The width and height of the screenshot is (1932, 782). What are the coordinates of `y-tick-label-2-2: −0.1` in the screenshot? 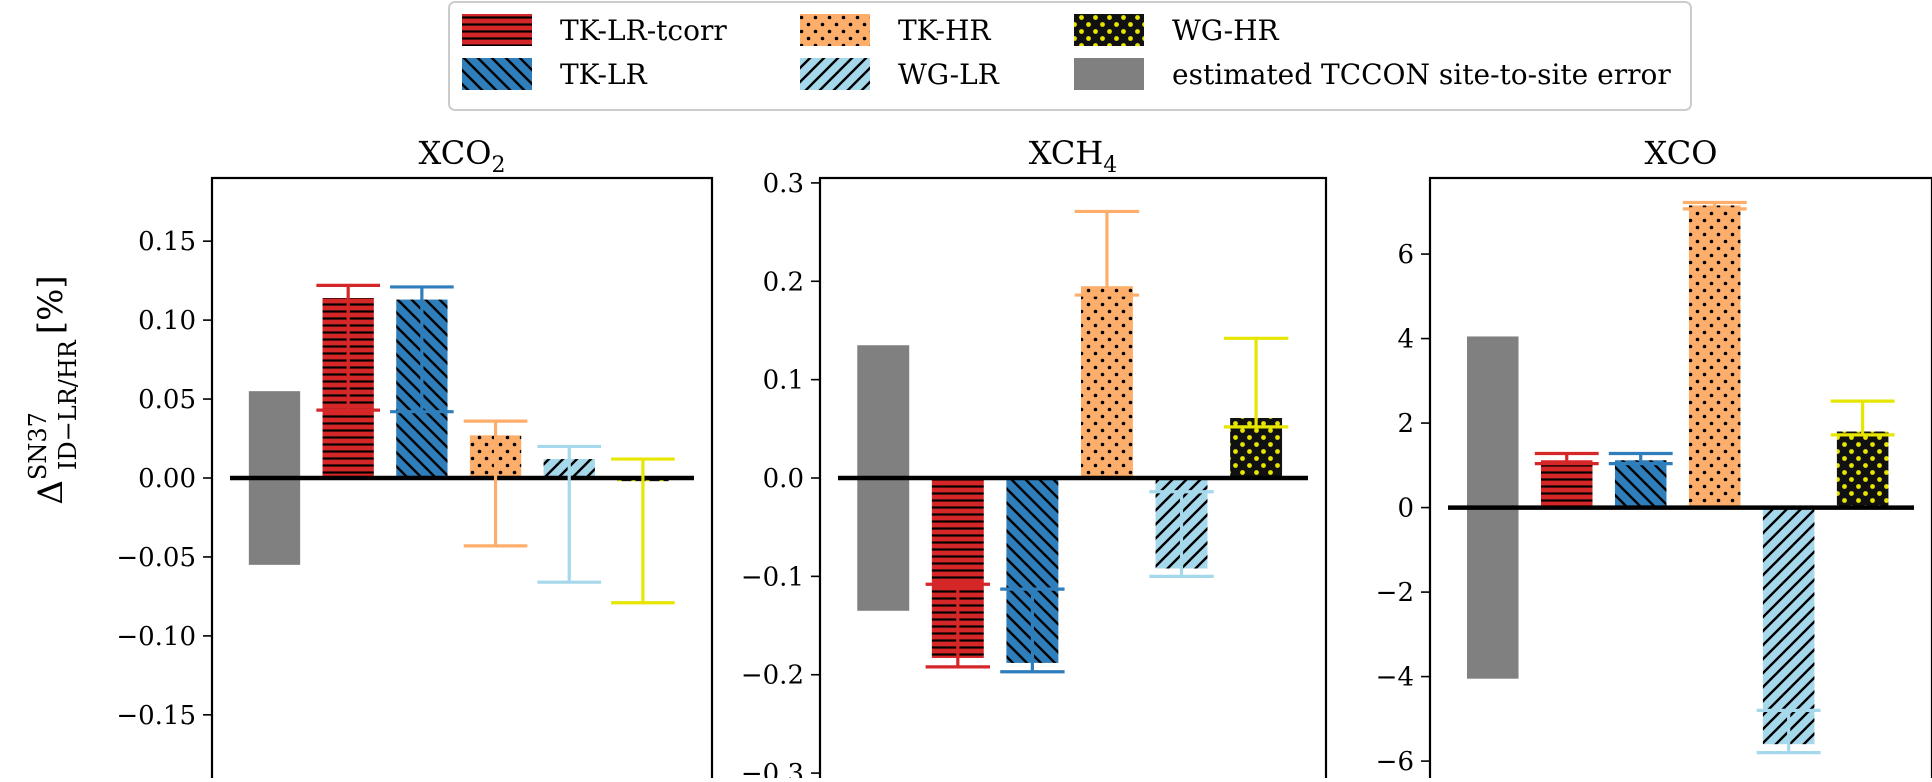 It's located at (772, 577).